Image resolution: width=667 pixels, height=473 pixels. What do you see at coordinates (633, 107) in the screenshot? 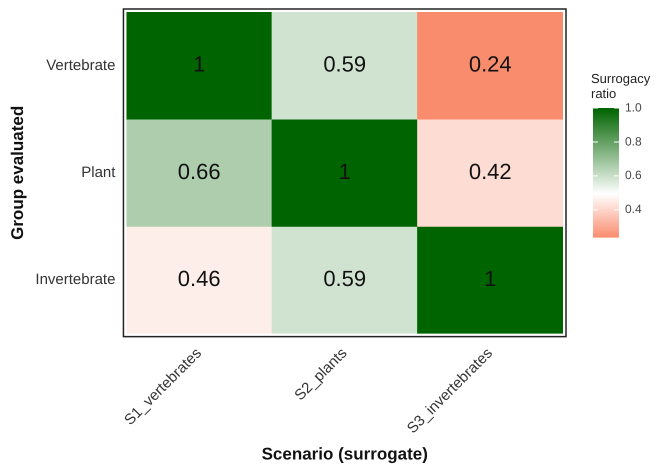
I see `color-bar-label: 1.0` at bounding box center [633, 107].